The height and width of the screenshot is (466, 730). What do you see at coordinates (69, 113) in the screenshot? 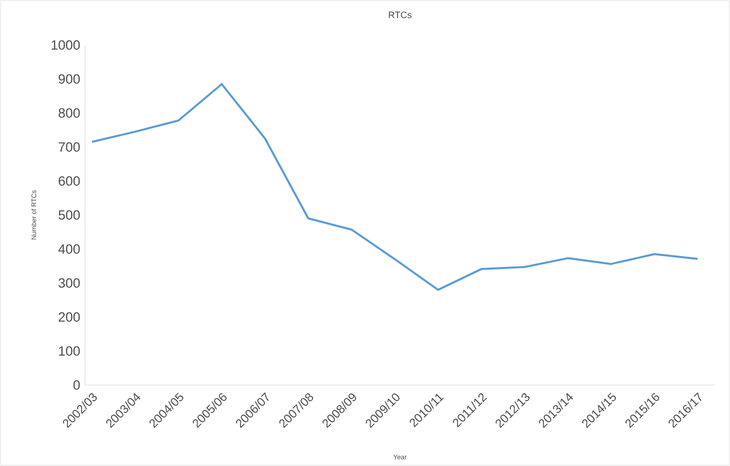
I see `y-tick-label: 800` at bounding box center [69, 113].